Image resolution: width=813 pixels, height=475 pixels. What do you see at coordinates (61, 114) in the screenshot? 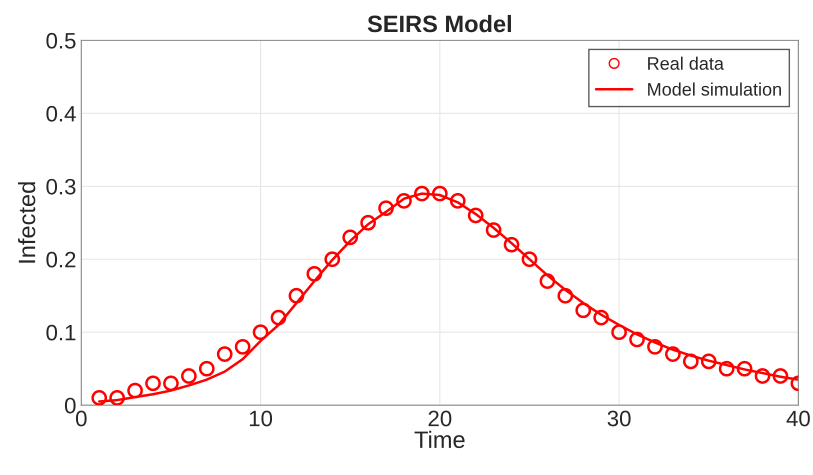
I see `y-tick-label: 0.4` at bounding box center [61, 114].